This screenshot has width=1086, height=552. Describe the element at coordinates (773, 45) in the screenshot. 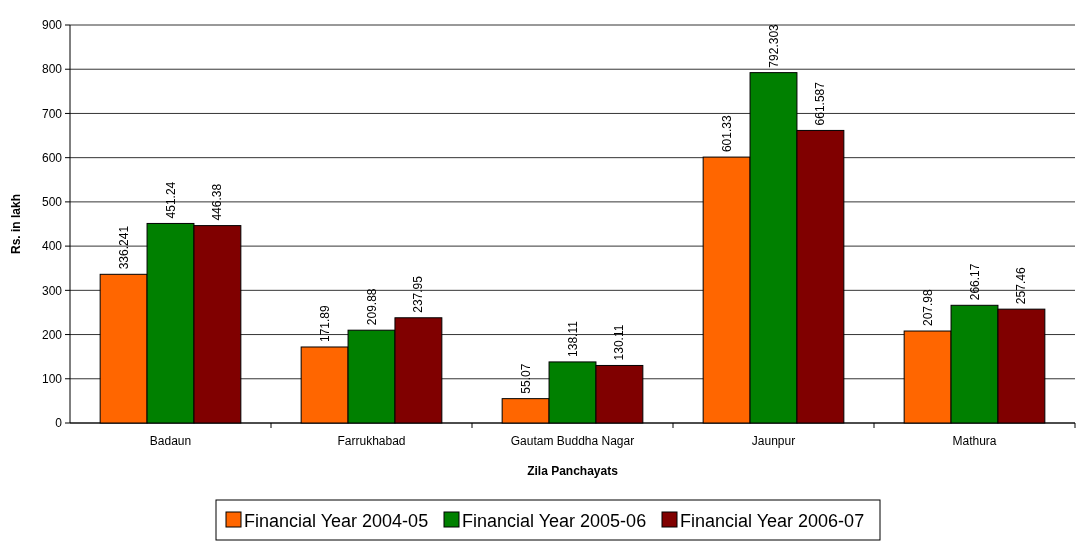

I see `data-label: 792.303` at that location.